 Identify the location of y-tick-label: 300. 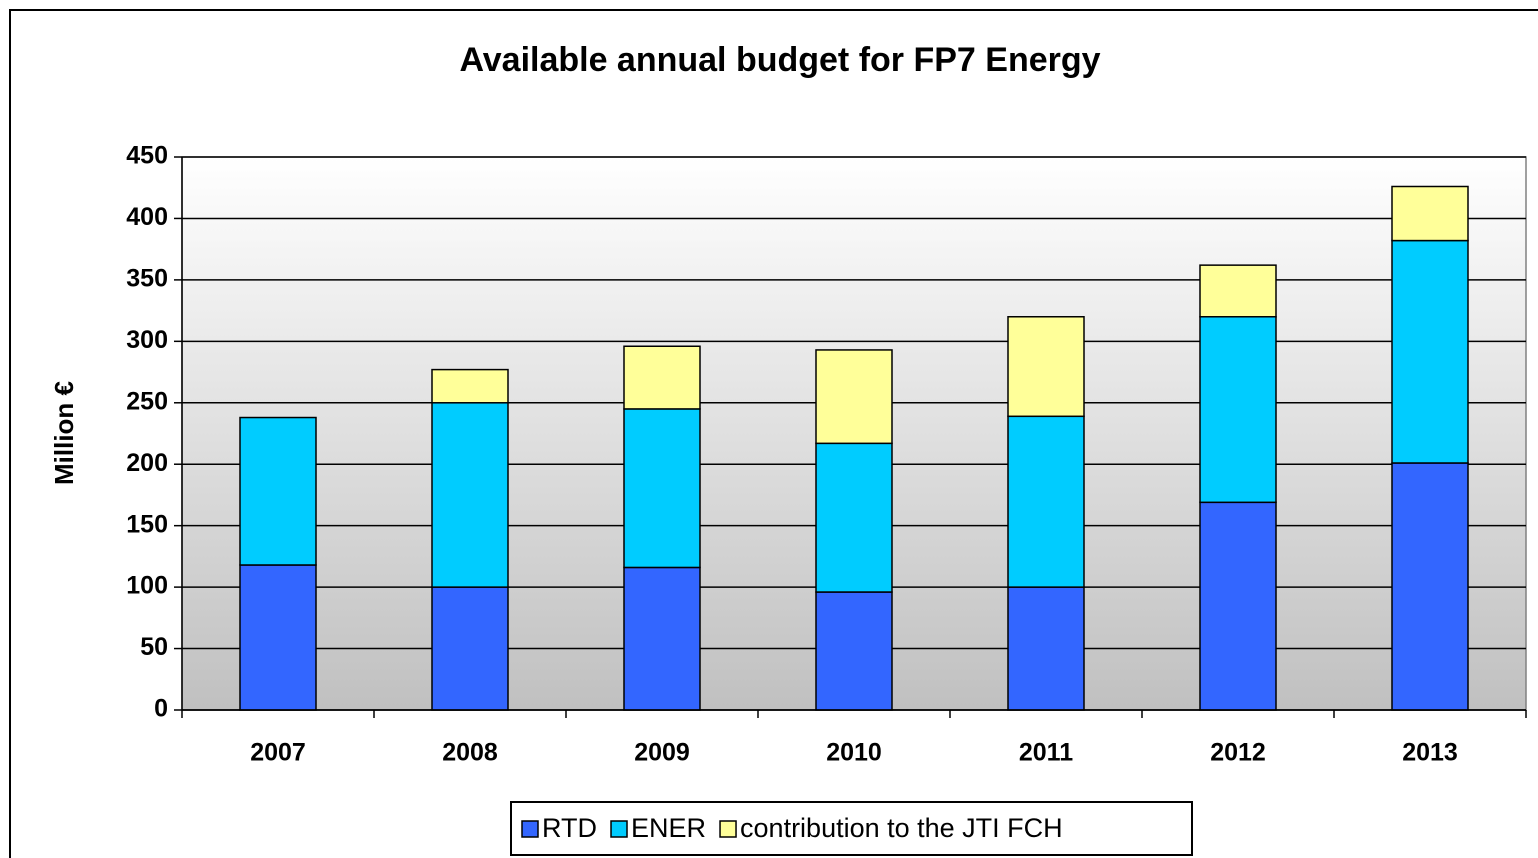
(147, 340).